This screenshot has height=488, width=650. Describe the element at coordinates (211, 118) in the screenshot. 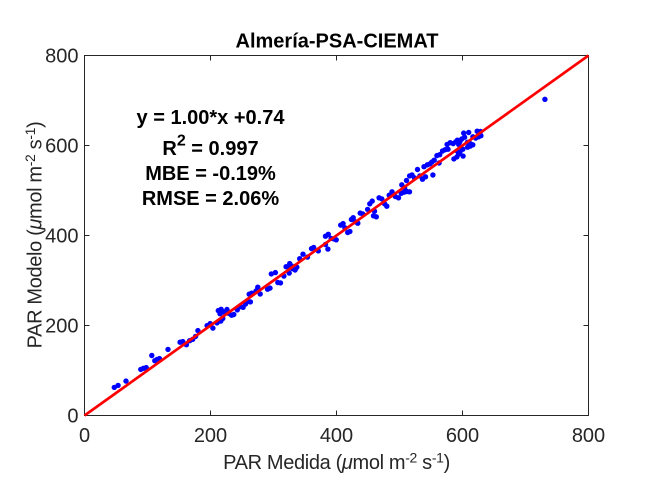

I see `svg-text: y = 1.00*x +0.74` at that location.